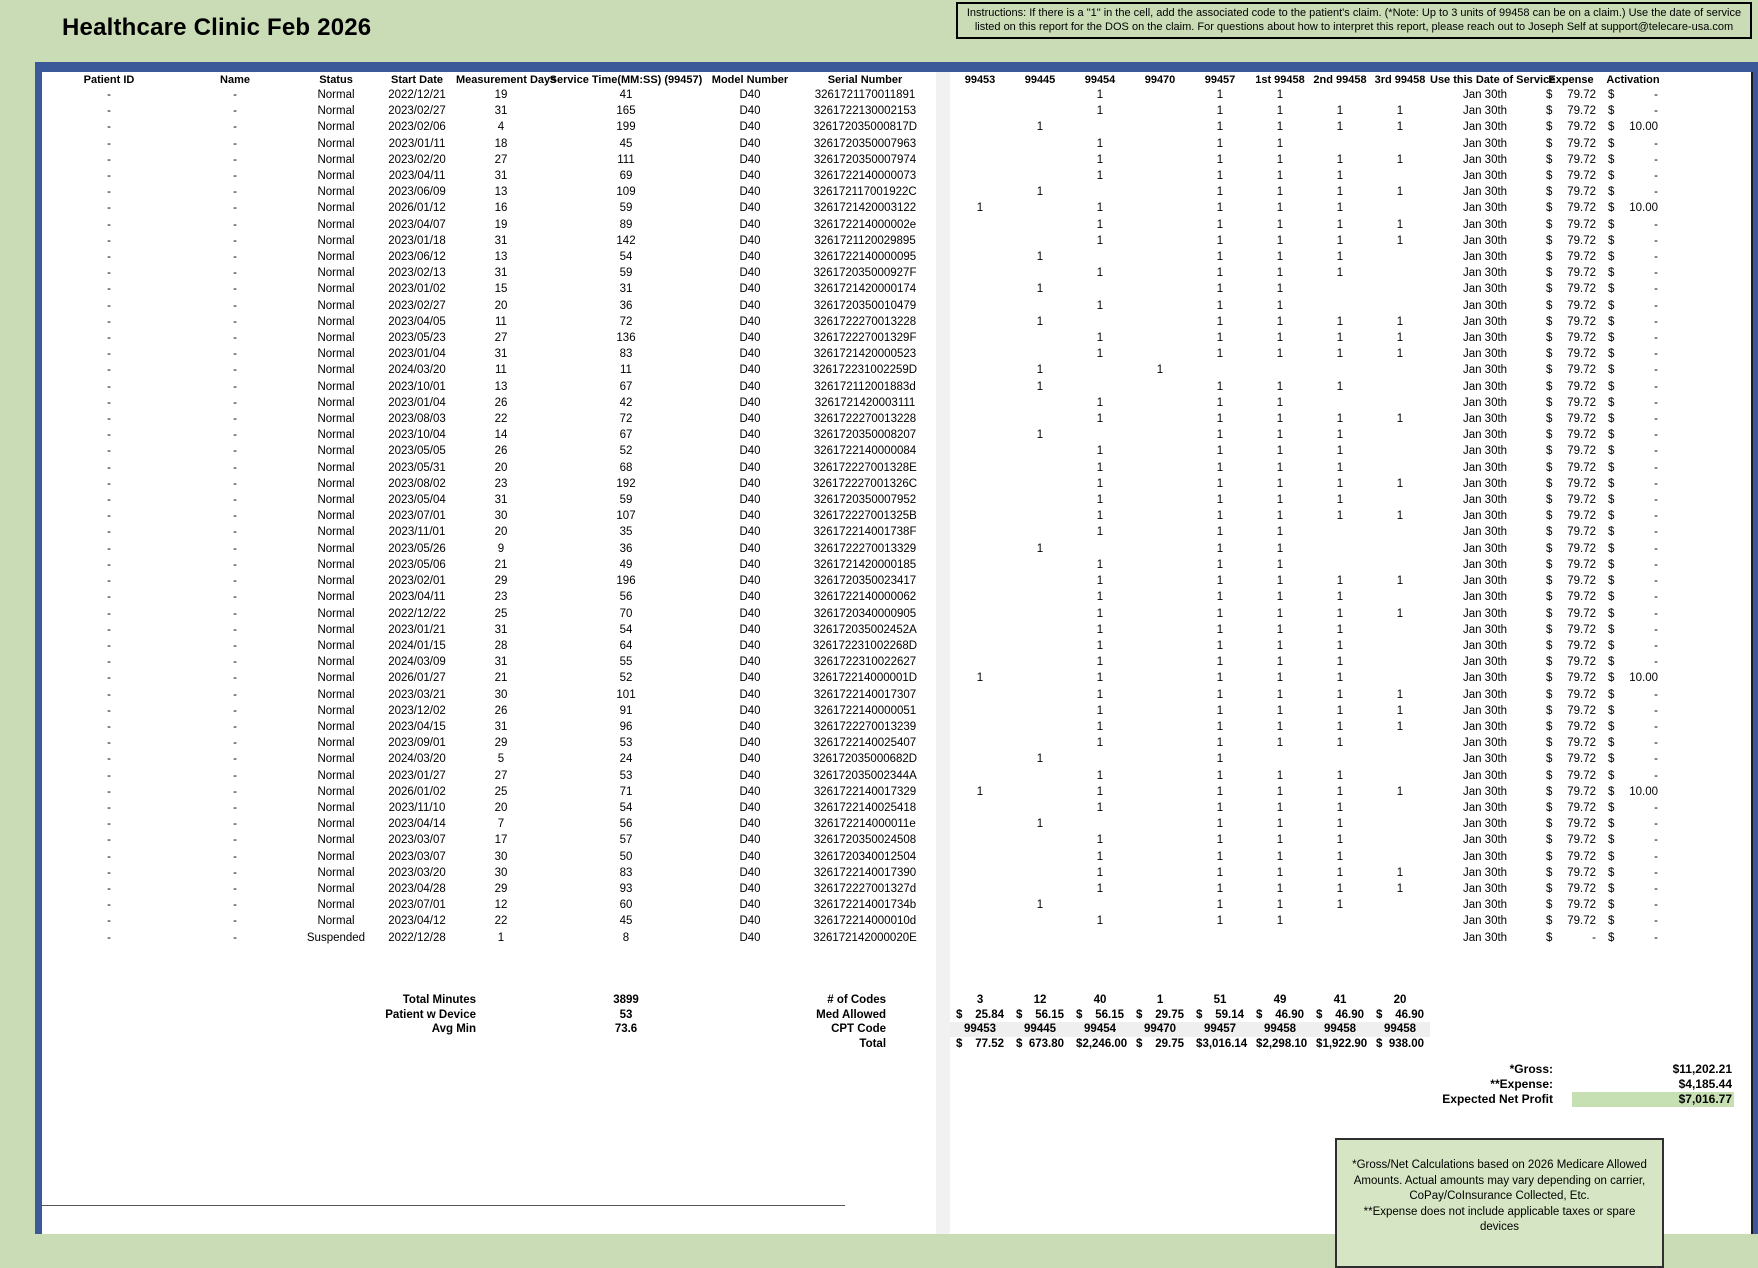 This screenshot has height=1268, width=1758. What do you see at coordinates (501, 937) in the screenshot?
I see `cell-measurement-days: 1` at bounding box center [501, 937].